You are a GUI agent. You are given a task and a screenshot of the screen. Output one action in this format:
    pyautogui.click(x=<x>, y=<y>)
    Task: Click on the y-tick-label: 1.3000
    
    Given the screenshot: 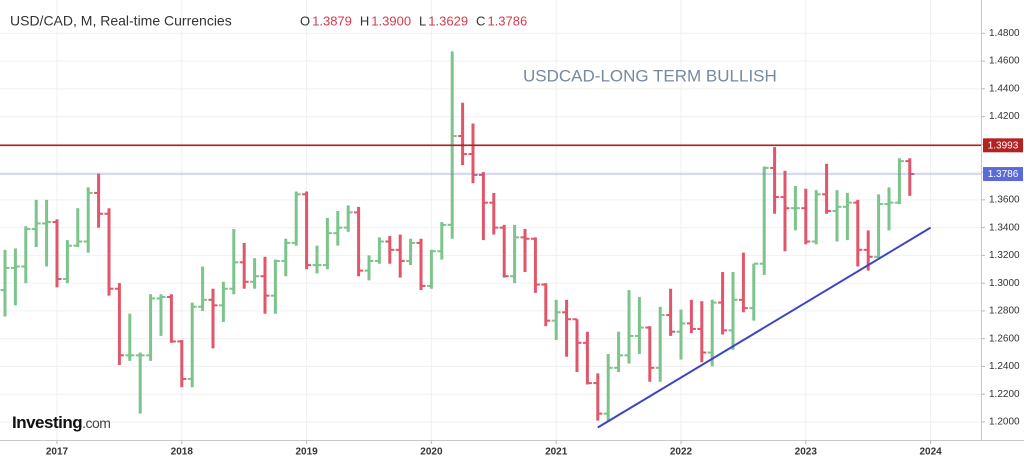 What is the action you would take?
    pyautogui.click(x=1004, y=283)
    